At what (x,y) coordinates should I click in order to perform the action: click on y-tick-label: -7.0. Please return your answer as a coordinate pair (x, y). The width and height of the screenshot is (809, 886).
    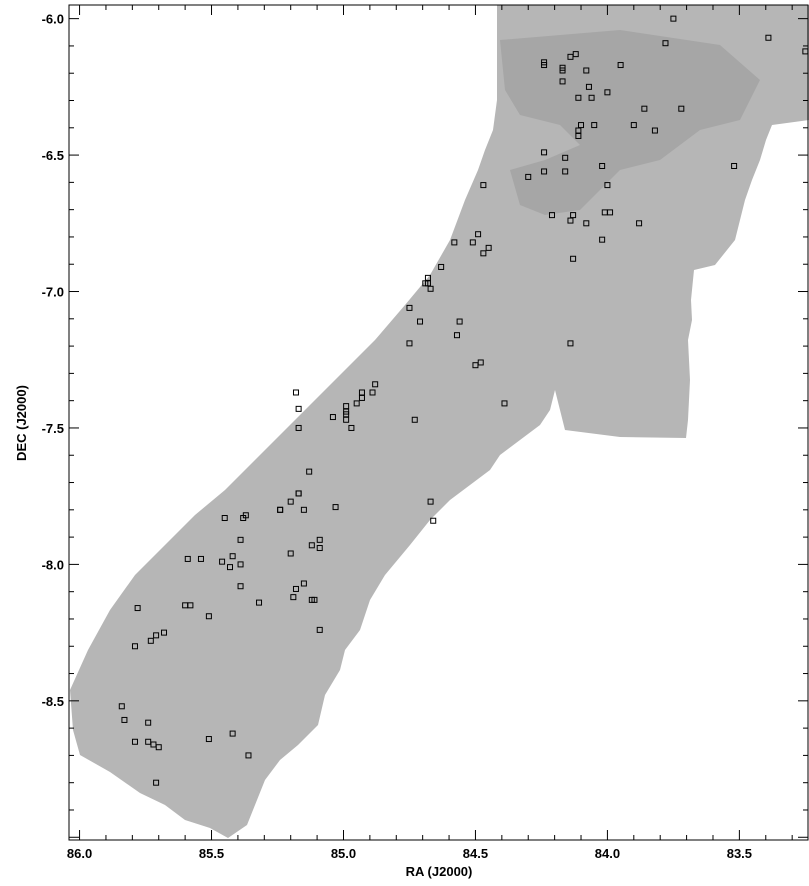
    Looking at the image, I should click on (53, 292).